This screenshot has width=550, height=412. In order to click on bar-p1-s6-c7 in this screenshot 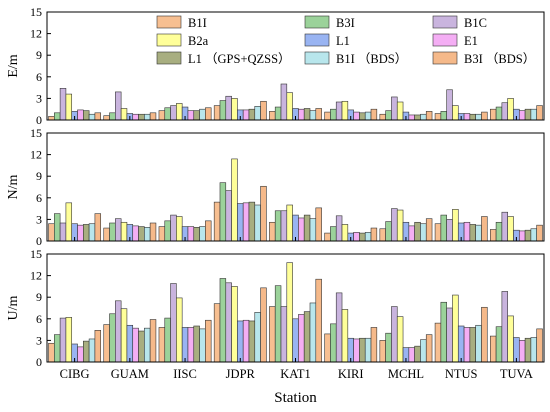, I will do `click(411, 117)`.